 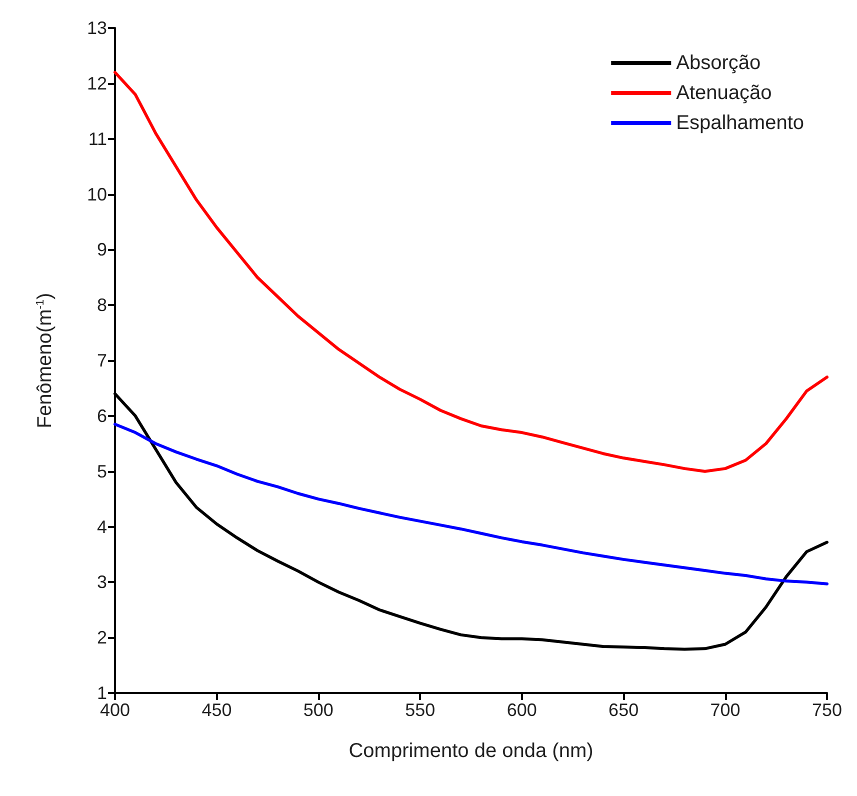 What do you see at coordinates (101, 526) in the screenshot?
I see `y-tick-label: 4` at bounding box center [101, 526].